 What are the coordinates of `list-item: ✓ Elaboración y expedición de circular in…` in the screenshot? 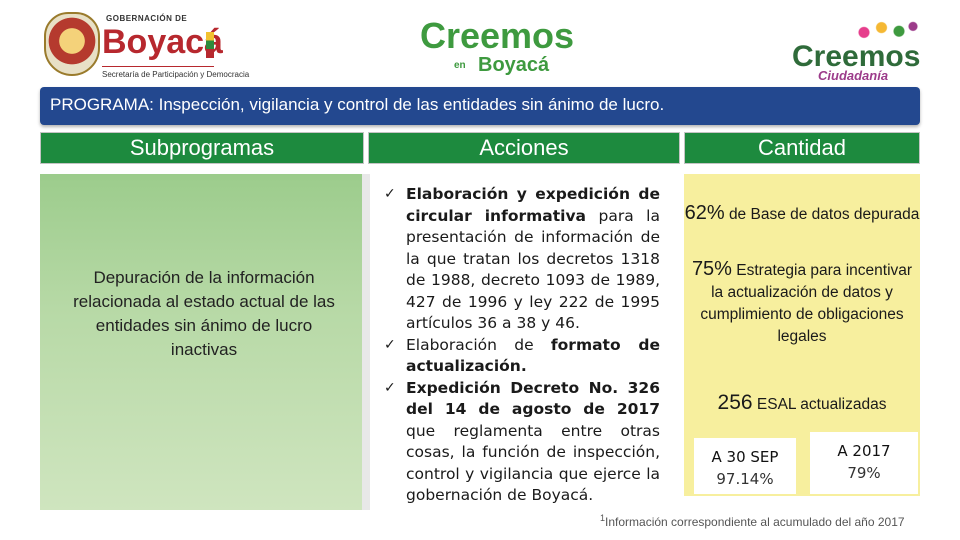 It's located at (522, 258).